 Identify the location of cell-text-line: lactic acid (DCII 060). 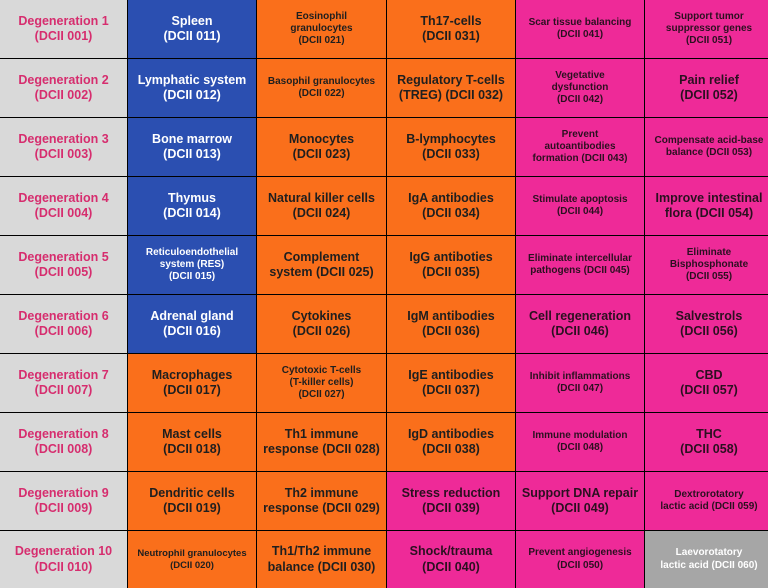
(709, 565).